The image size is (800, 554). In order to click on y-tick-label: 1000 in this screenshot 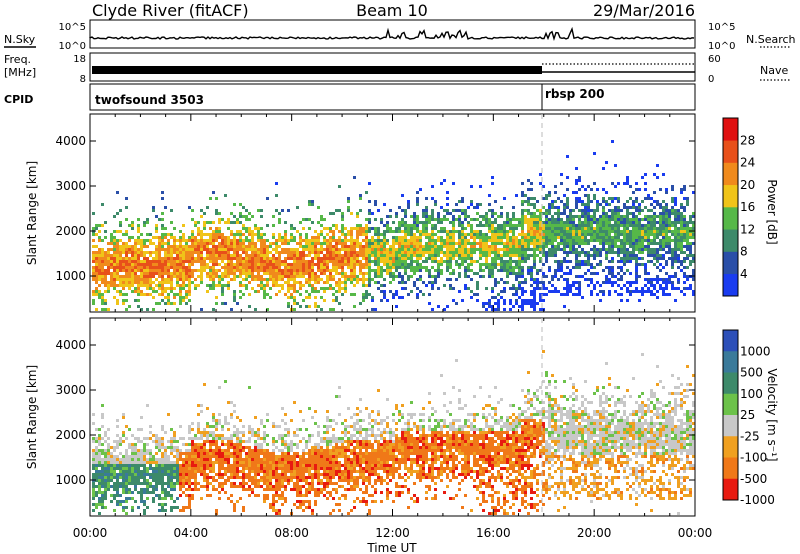, I will do `click(70, 276)`.